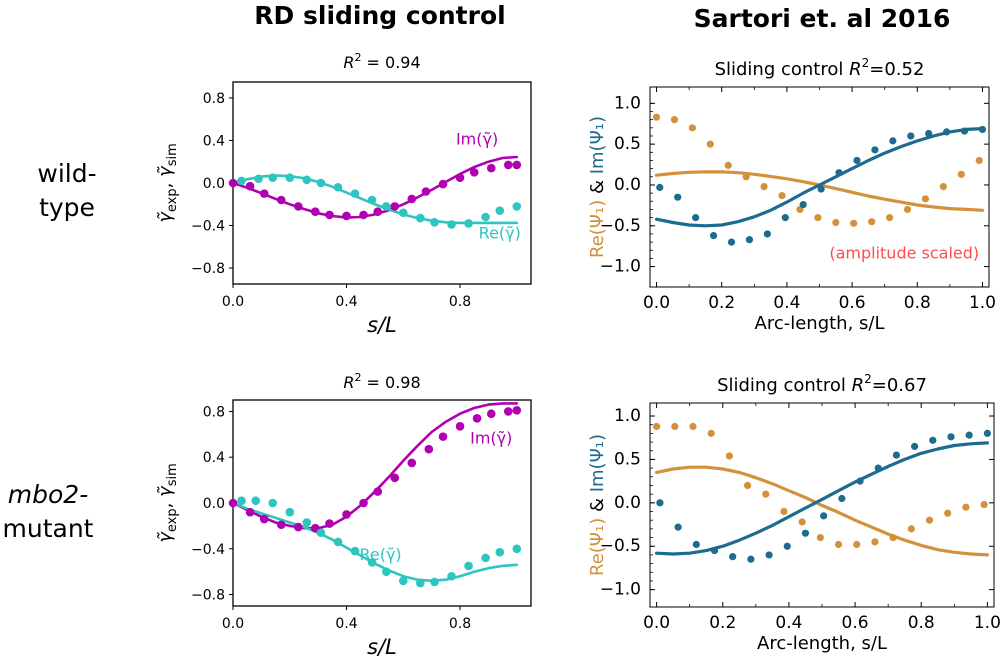 This screenshot has height=658, width=1000. What do you see at coordinates (620, 546) in the screenshot?
I see `y-tick-label: −0.5` at bounding box center [620, 546].